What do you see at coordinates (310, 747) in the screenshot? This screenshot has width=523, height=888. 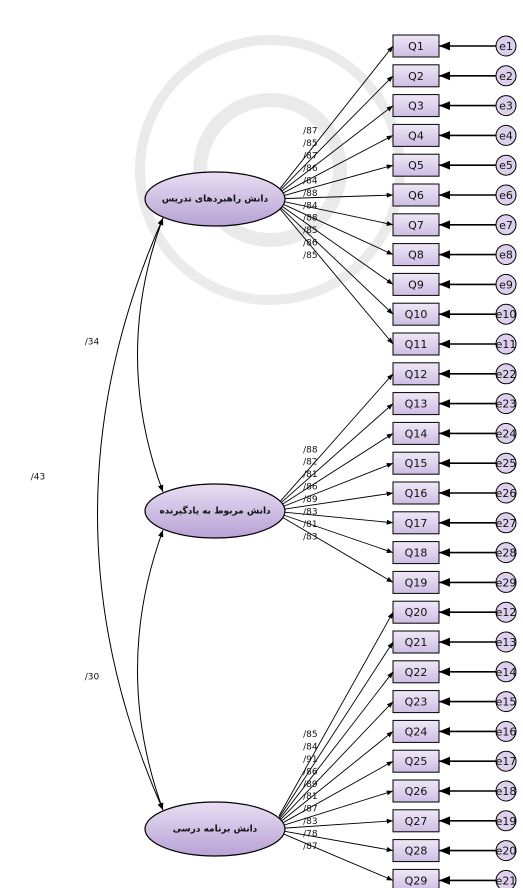 I see `loading-label: /84` at bounding box center [310, 747].